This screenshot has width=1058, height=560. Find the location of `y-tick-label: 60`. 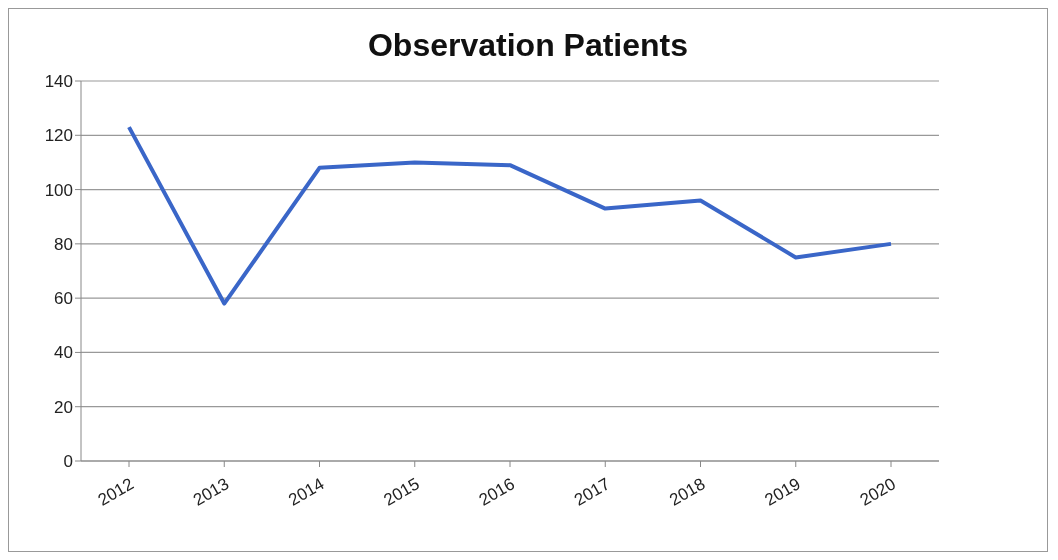

y-tick-label: 60 is located at coordinates (63, 299).